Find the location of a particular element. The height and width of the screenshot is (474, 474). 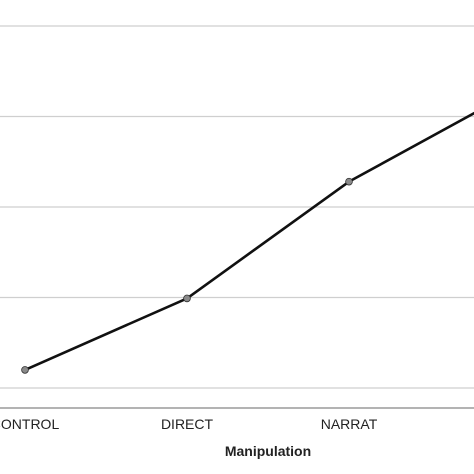

x-tick-label-1: DIRECT is located at coordinates (187, 424).